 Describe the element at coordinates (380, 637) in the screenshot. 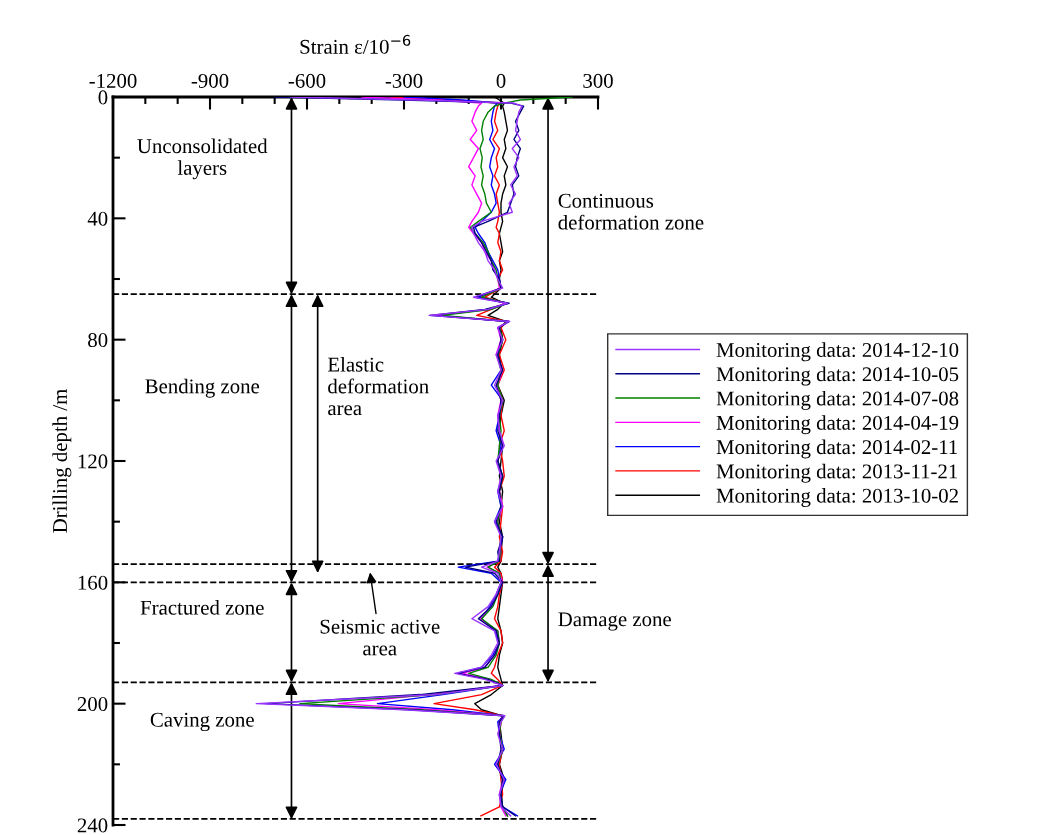

I see `annotation: Seismic active area` at that location.